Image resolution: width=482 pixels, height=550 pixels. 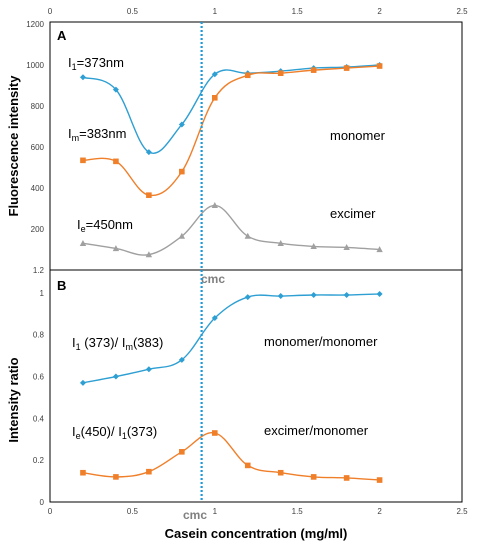 I want to click on panel-b-letter: B, so click(x=61, y=285).